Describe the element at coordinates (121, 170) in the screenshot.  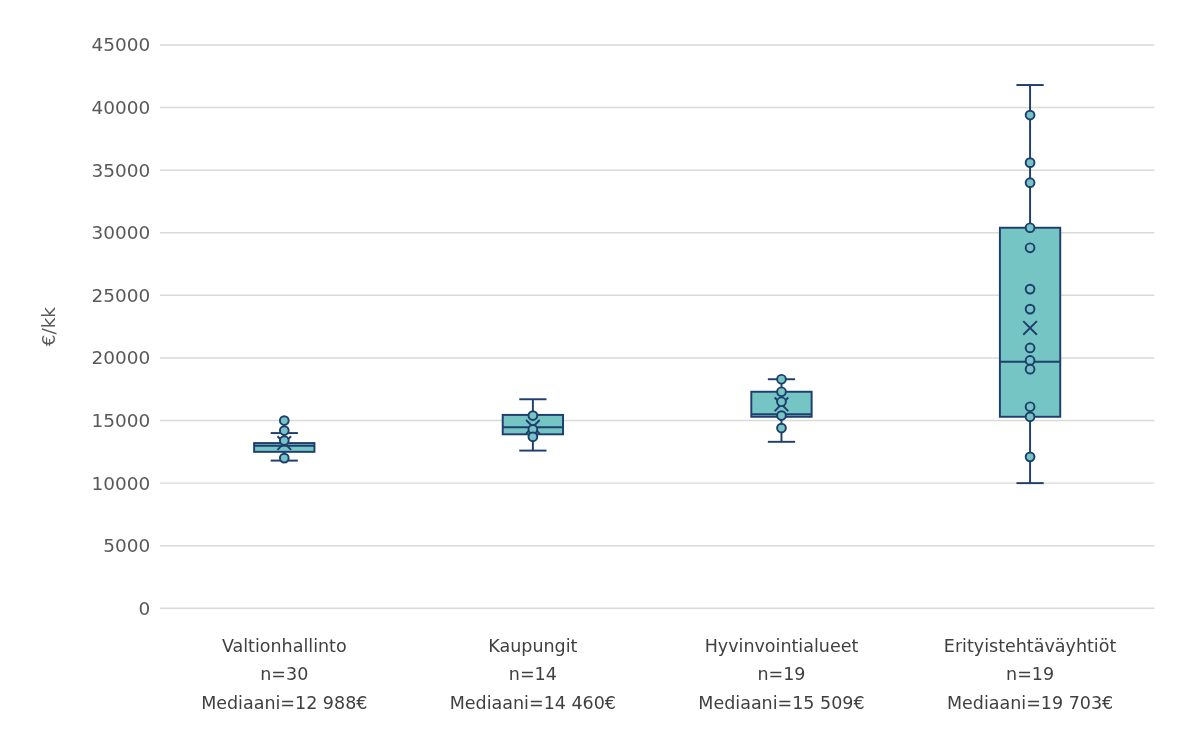
I see `y-tick-label: 35000` at that location.